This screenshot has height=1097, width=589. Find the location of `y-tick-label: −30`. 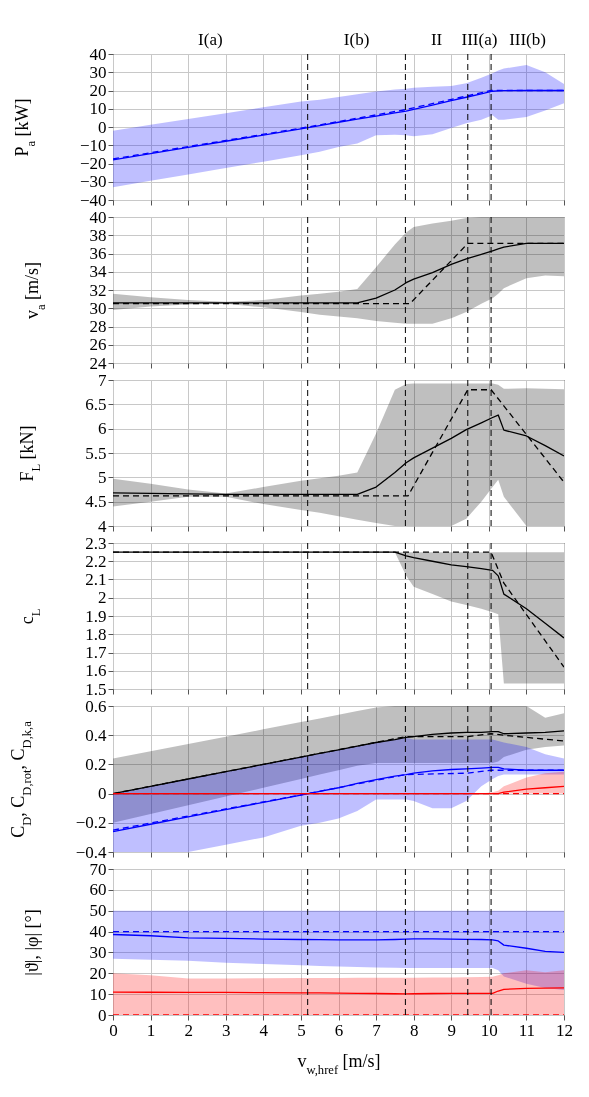

y-tick-label: −30 is located at coordinates (93, 182).